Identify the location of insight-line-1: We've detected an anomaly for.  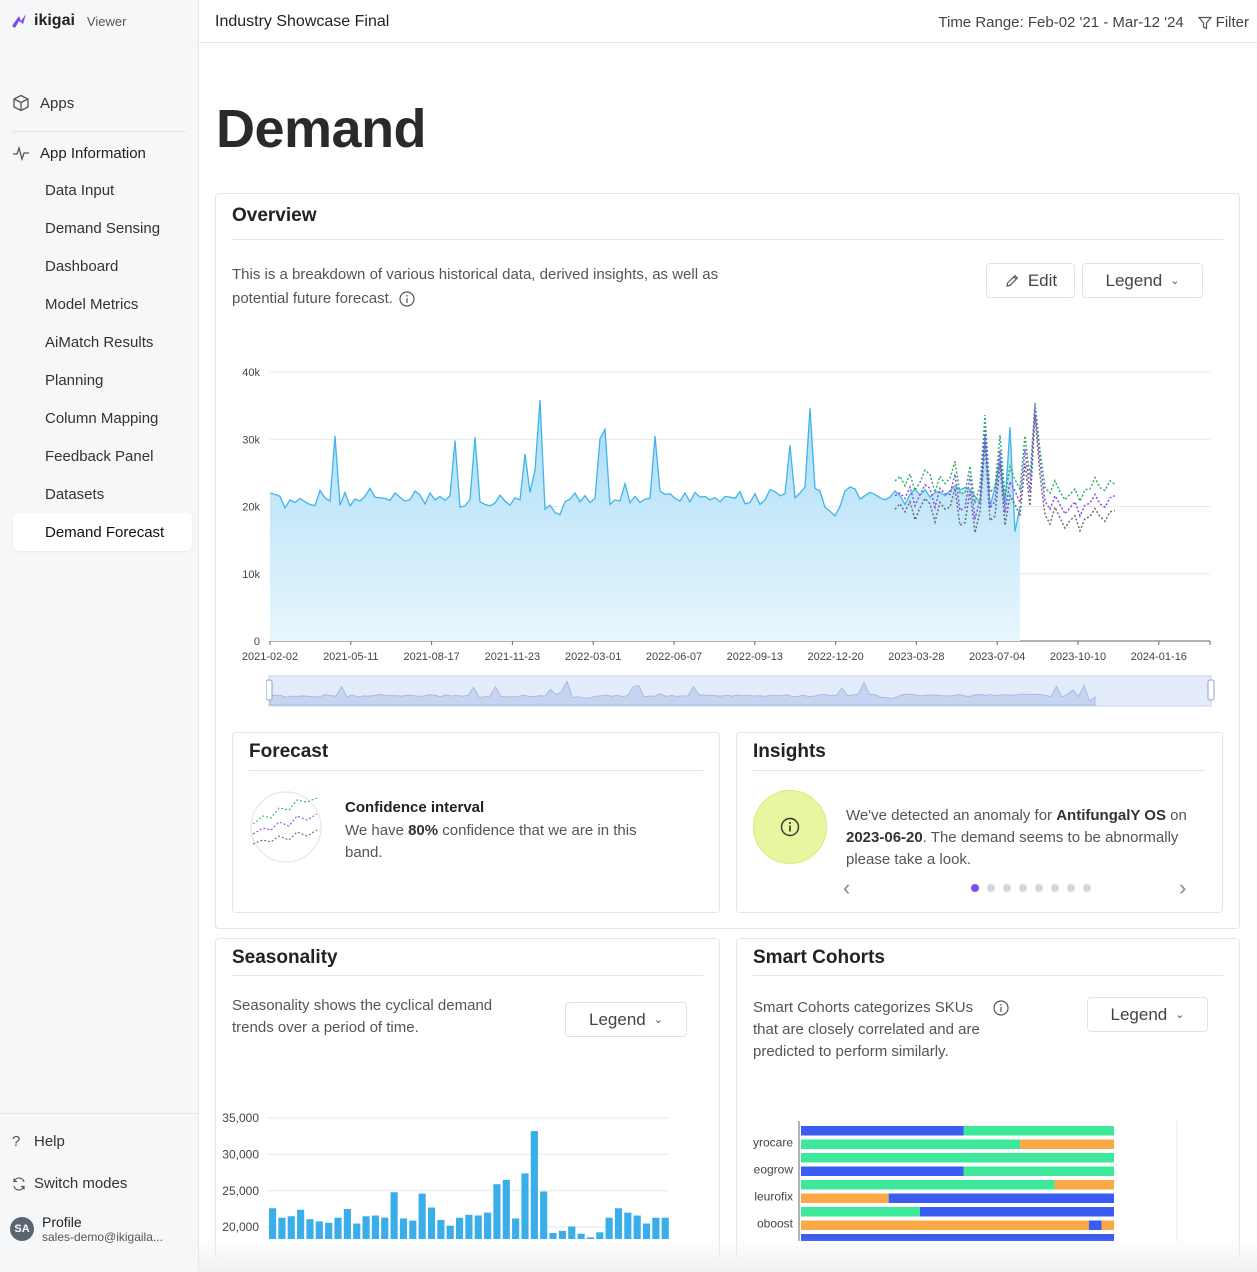
(951, 815).